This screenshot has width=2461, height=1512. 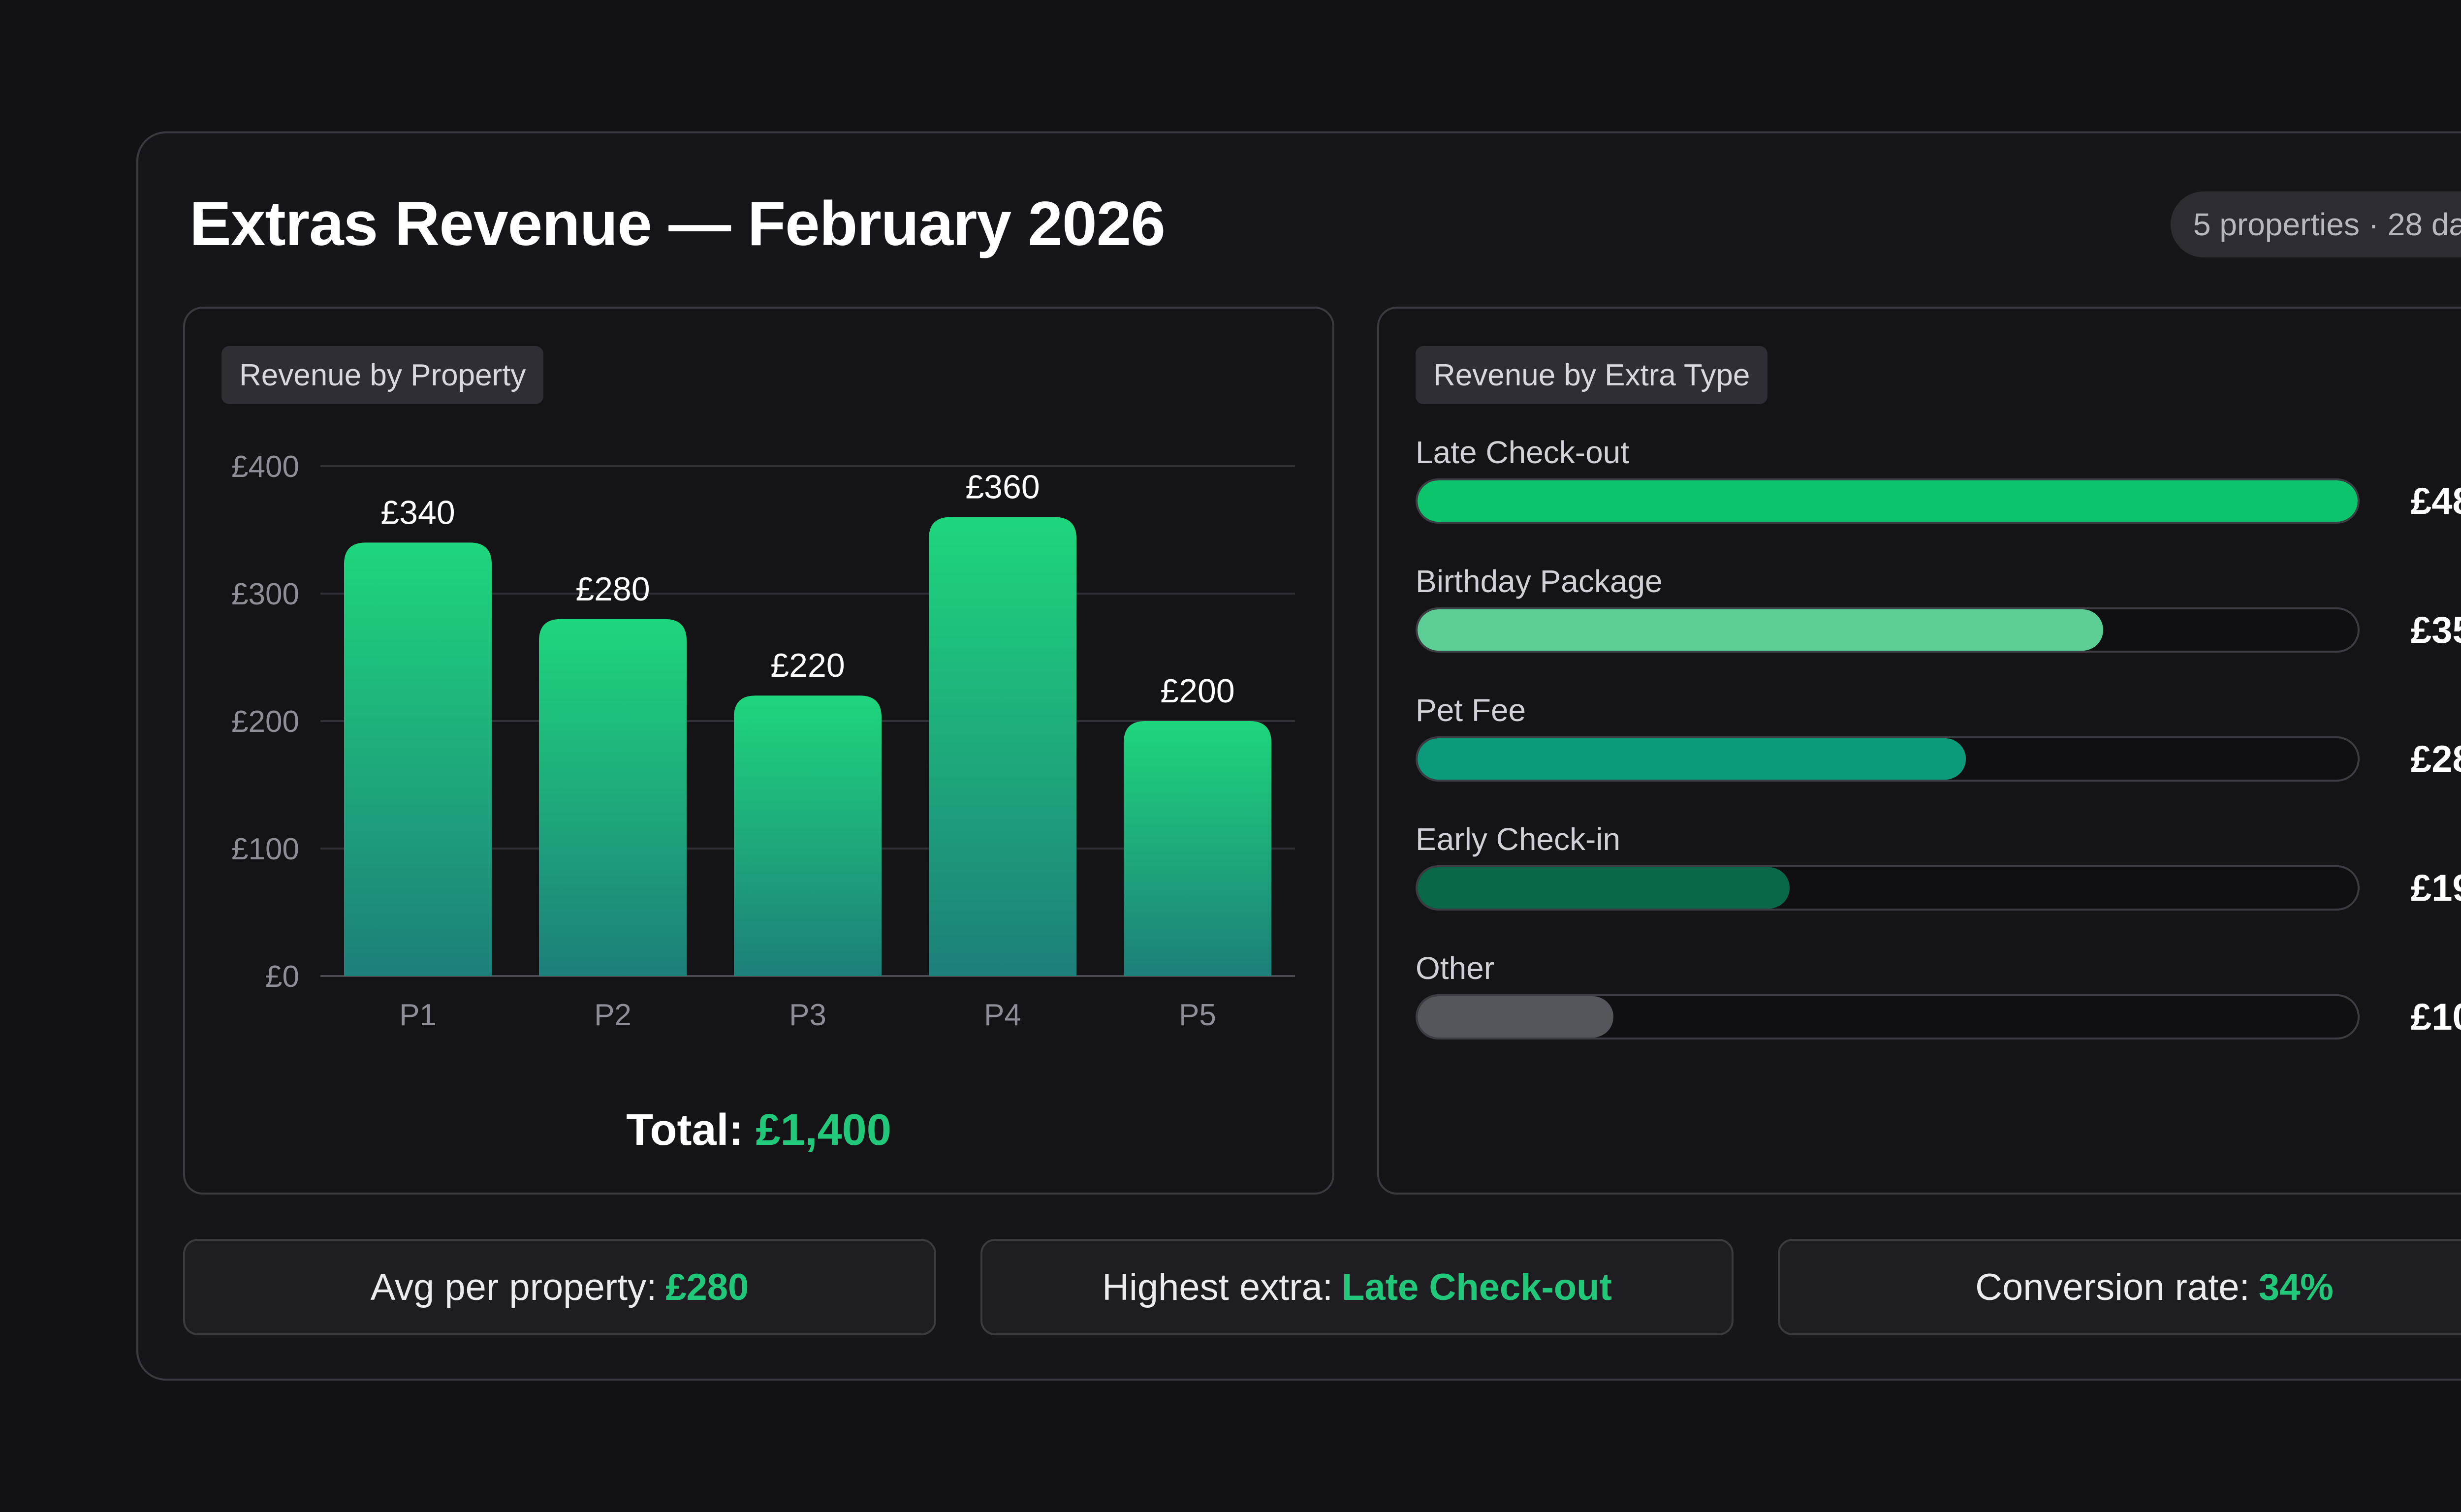 I want to click on bar-p5, so click(x=1197, y=848).